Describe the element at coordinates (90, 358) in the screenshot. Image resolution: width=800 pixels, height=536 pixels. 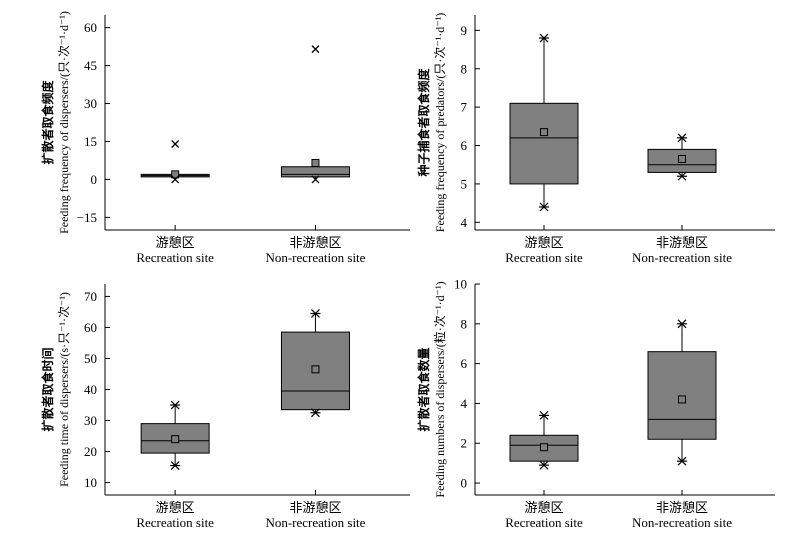
I see `y-tick-label: 50` at that location.